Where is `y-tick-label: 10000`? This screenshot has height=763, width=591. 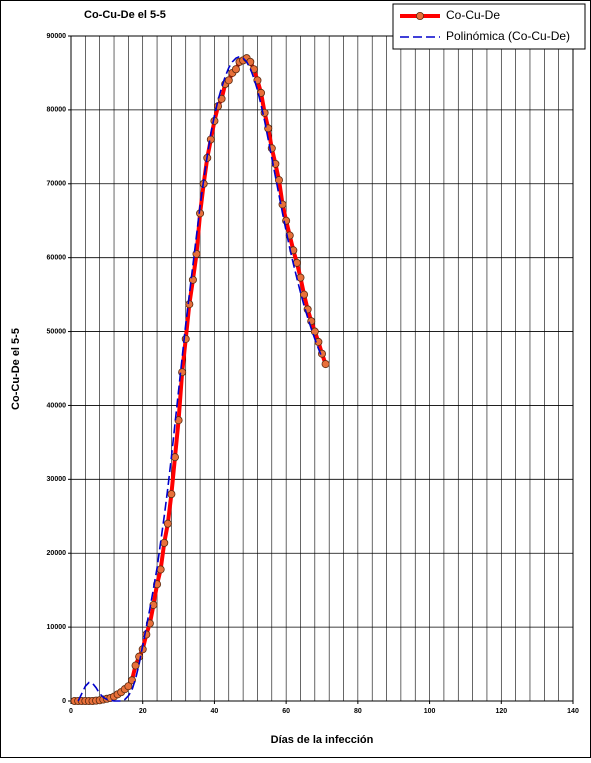
y-tick-label: 10000 is located at coordinates (57, 627).